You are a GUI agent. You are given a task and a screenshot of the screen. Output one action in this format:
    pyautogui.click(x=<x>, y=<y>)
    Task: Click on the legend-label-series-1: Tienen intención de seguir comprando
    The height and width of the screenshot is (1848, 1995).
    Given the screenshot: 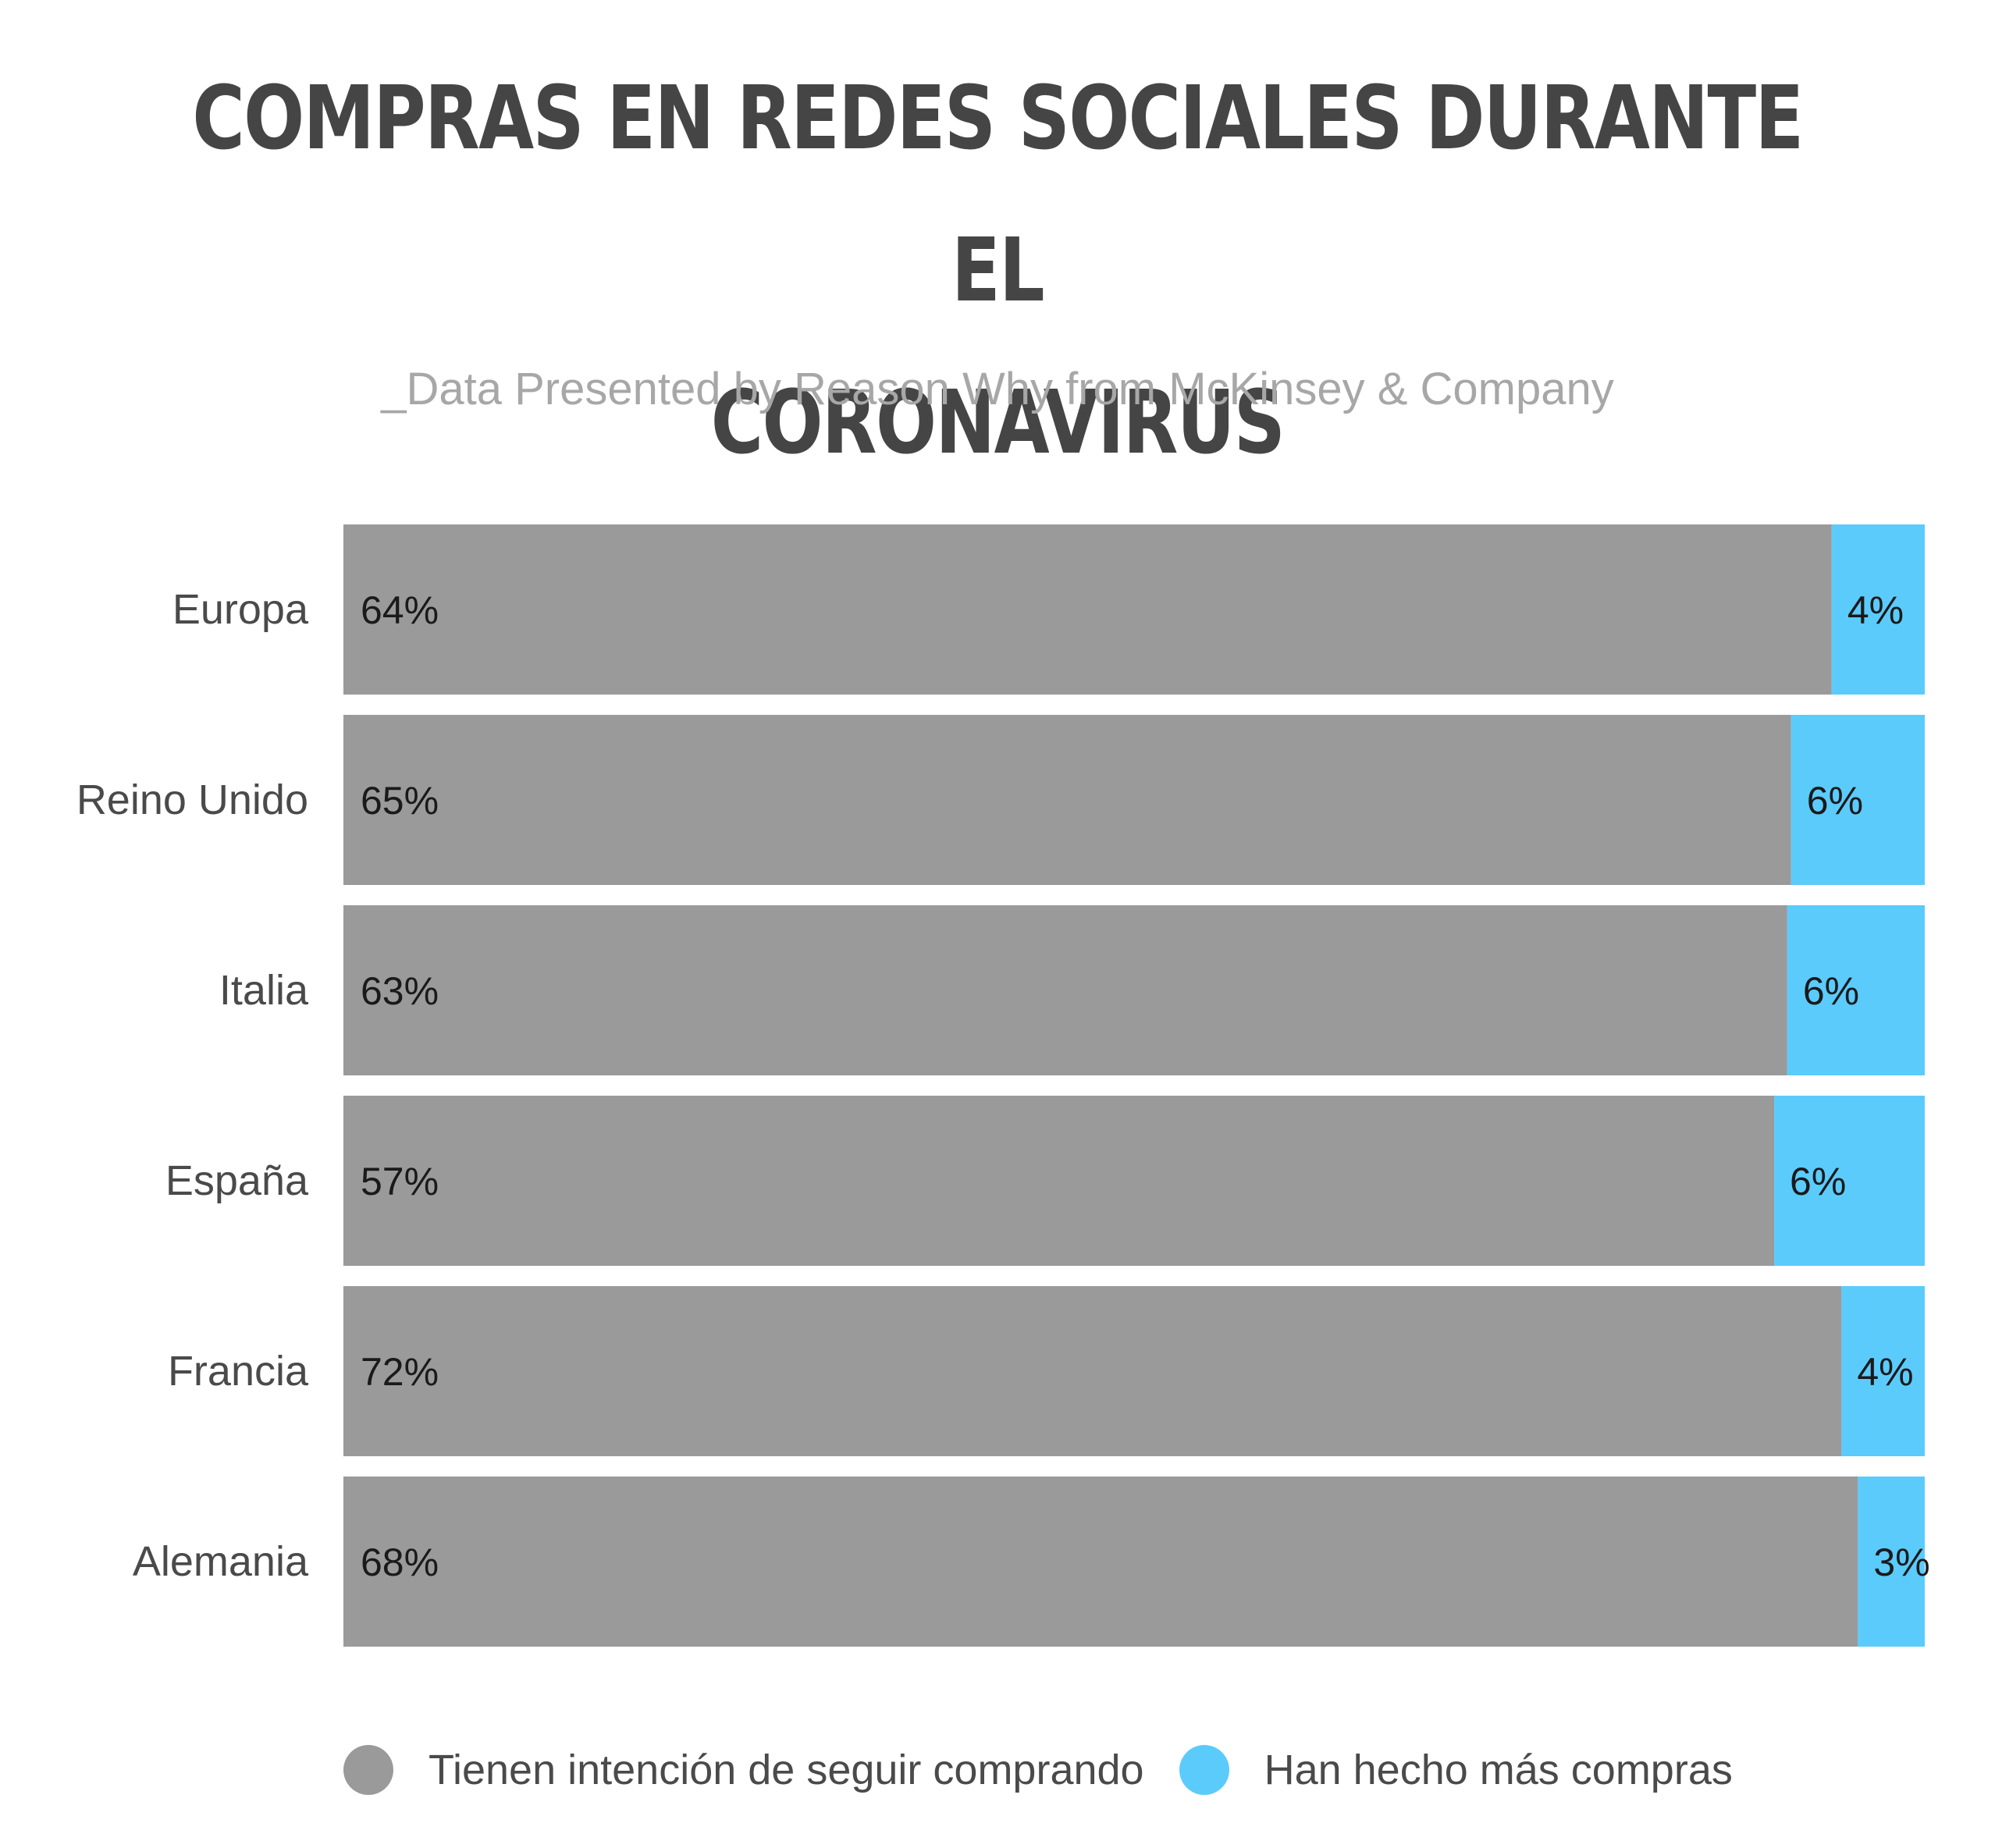 What is the action you would take?
    pyautogui.click(x=786, y=1770)
    